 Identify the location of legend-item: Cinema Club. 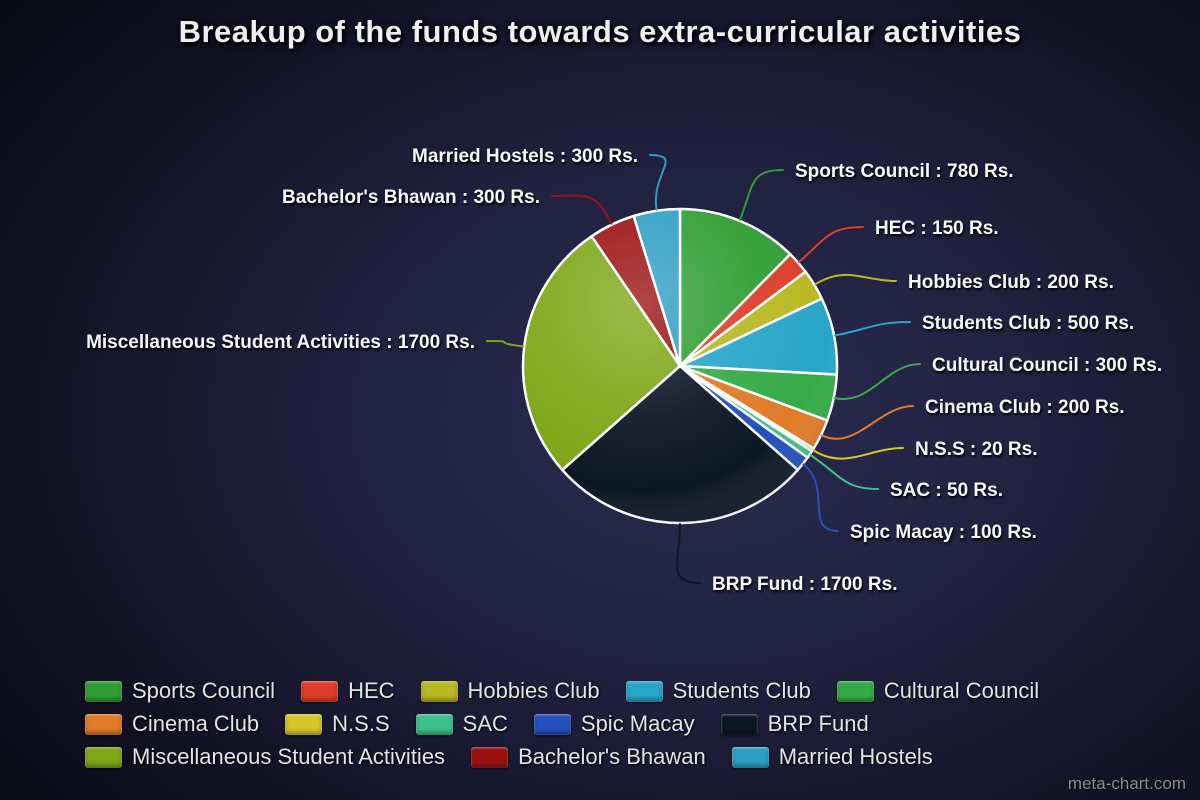
(172, 724).